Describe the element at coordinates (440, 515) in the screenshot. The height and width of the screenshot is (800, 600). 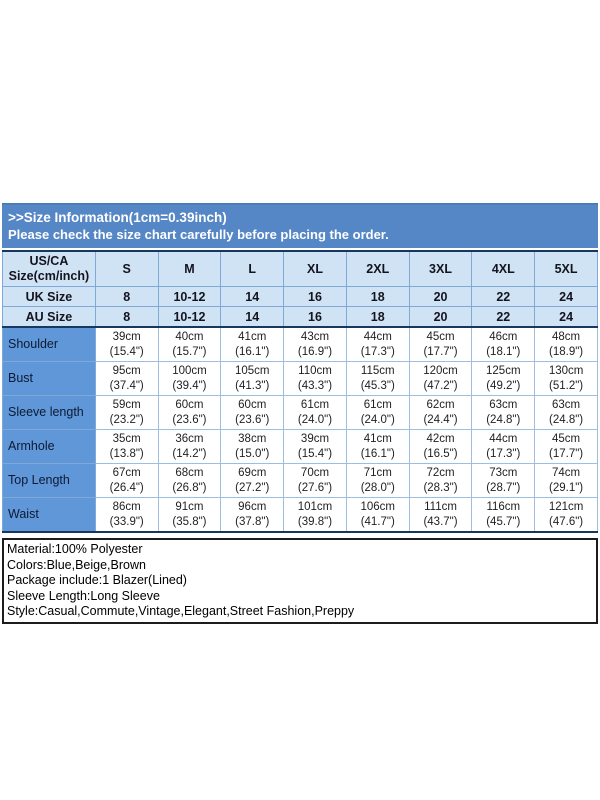
I see `size-cell: 111cm (43.7")` at that location.